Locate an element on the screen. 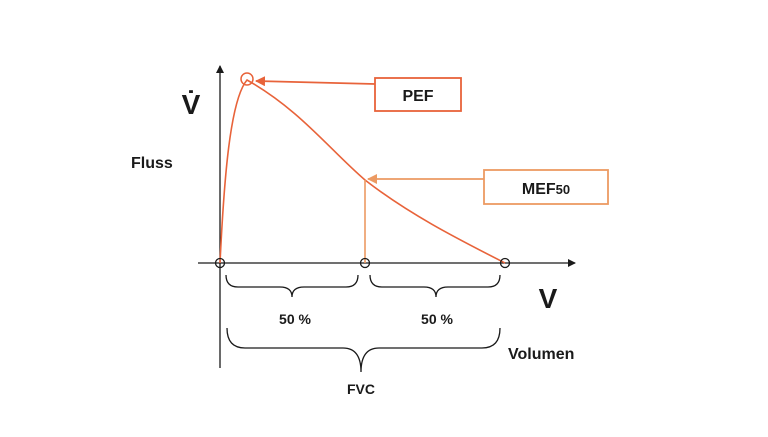 Image resolution: width=768 pixels, height=437 pixels. mef50-label-sub: 50 is located at coordinates (563, 189).